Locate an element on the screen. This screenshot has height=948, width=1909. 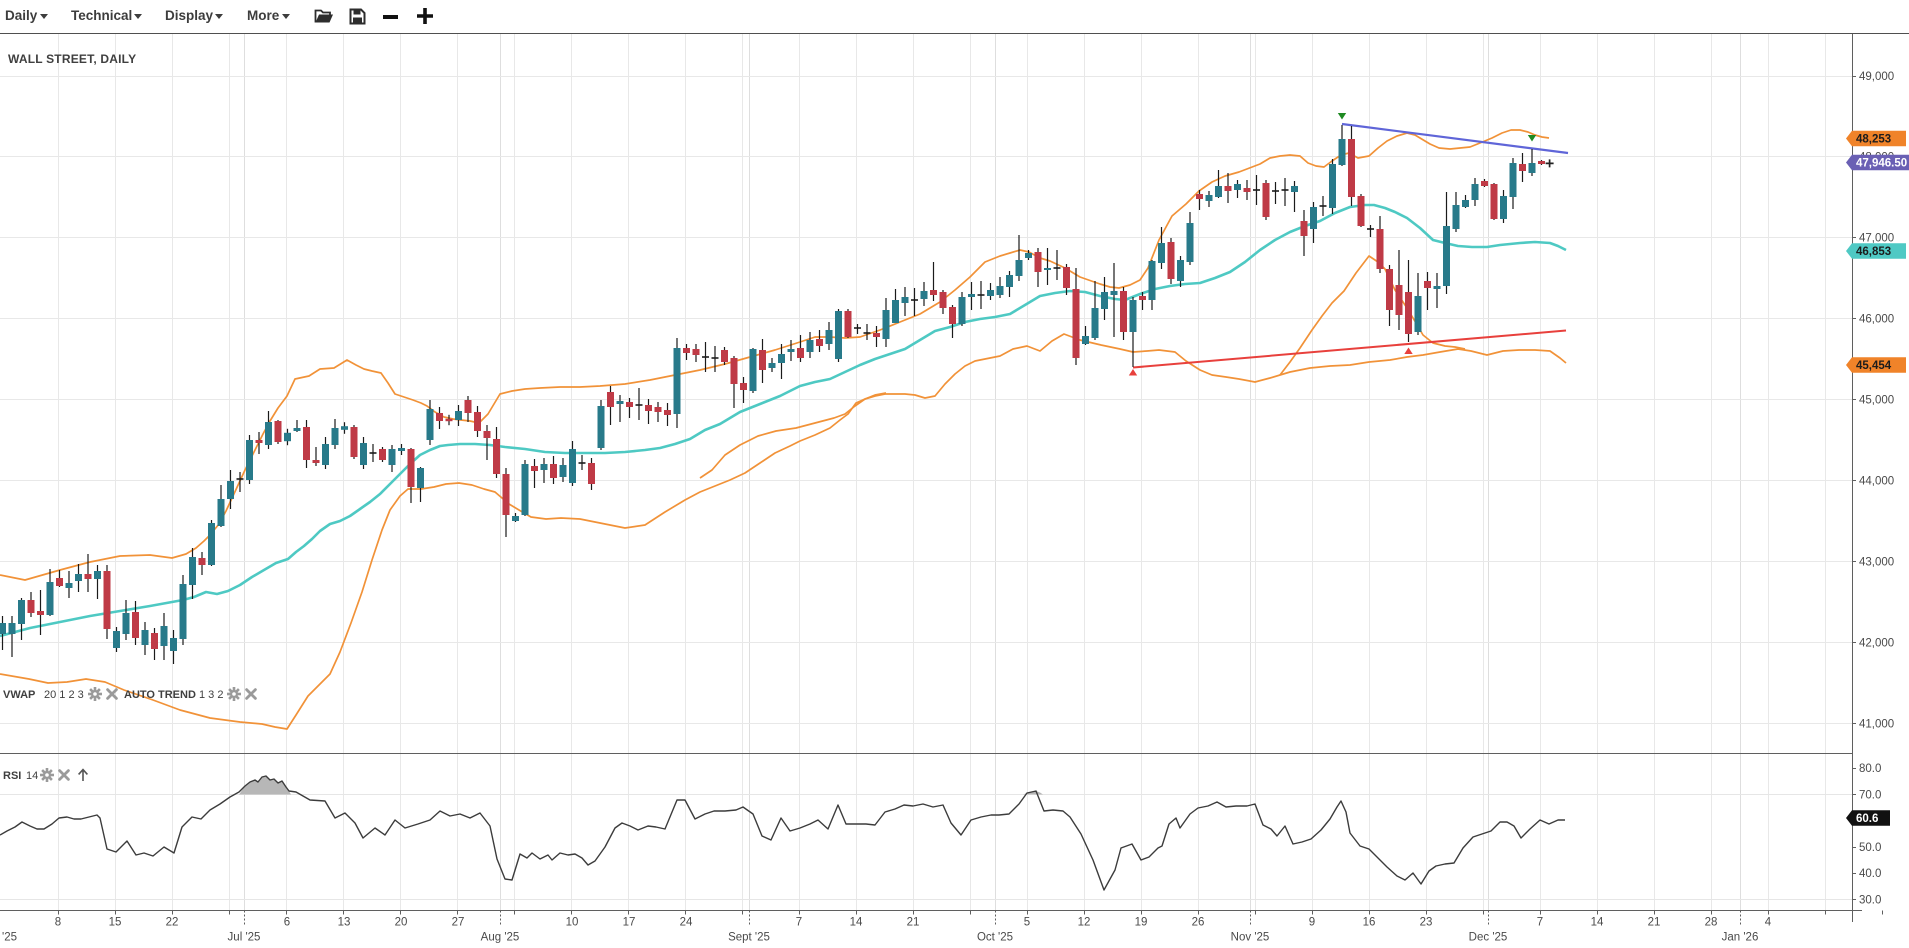
svg-text: 46,000 is located at coordinates (1876, 320).